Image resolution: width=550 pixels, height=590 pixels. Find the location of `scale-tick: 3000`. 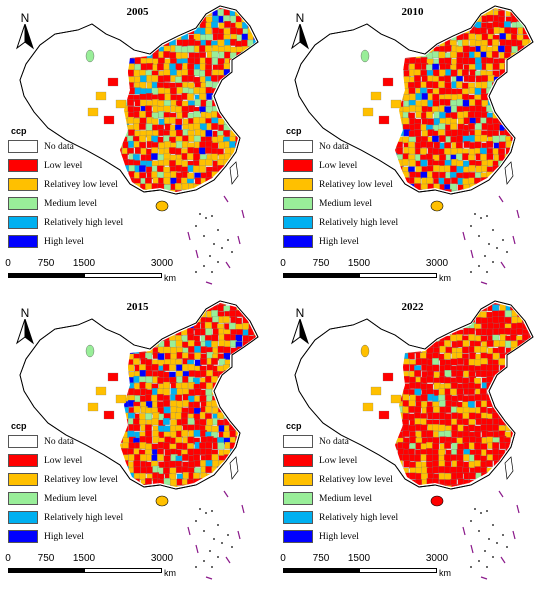

scale-tick: 3000 is located at coordinates (162, 263).